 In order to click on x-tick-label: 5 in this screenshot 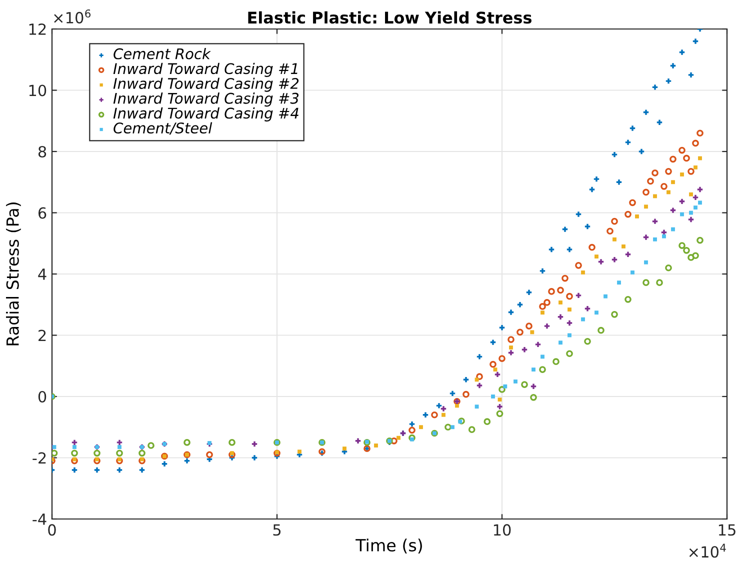, I will do `click(277, 530)`.